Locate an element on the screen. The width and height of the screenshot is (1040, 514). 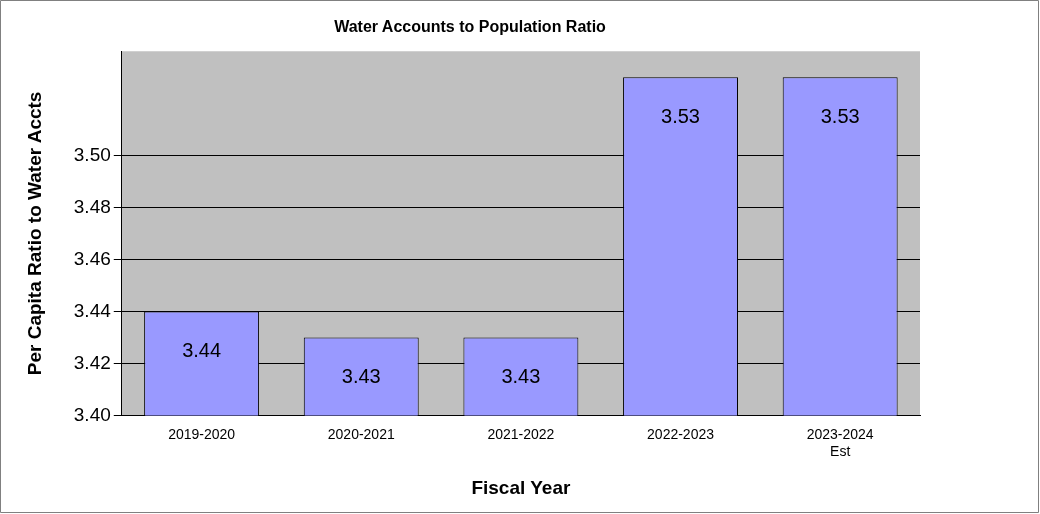
x-tick-label: 2022-2023 is located at coordinates (681, 433).